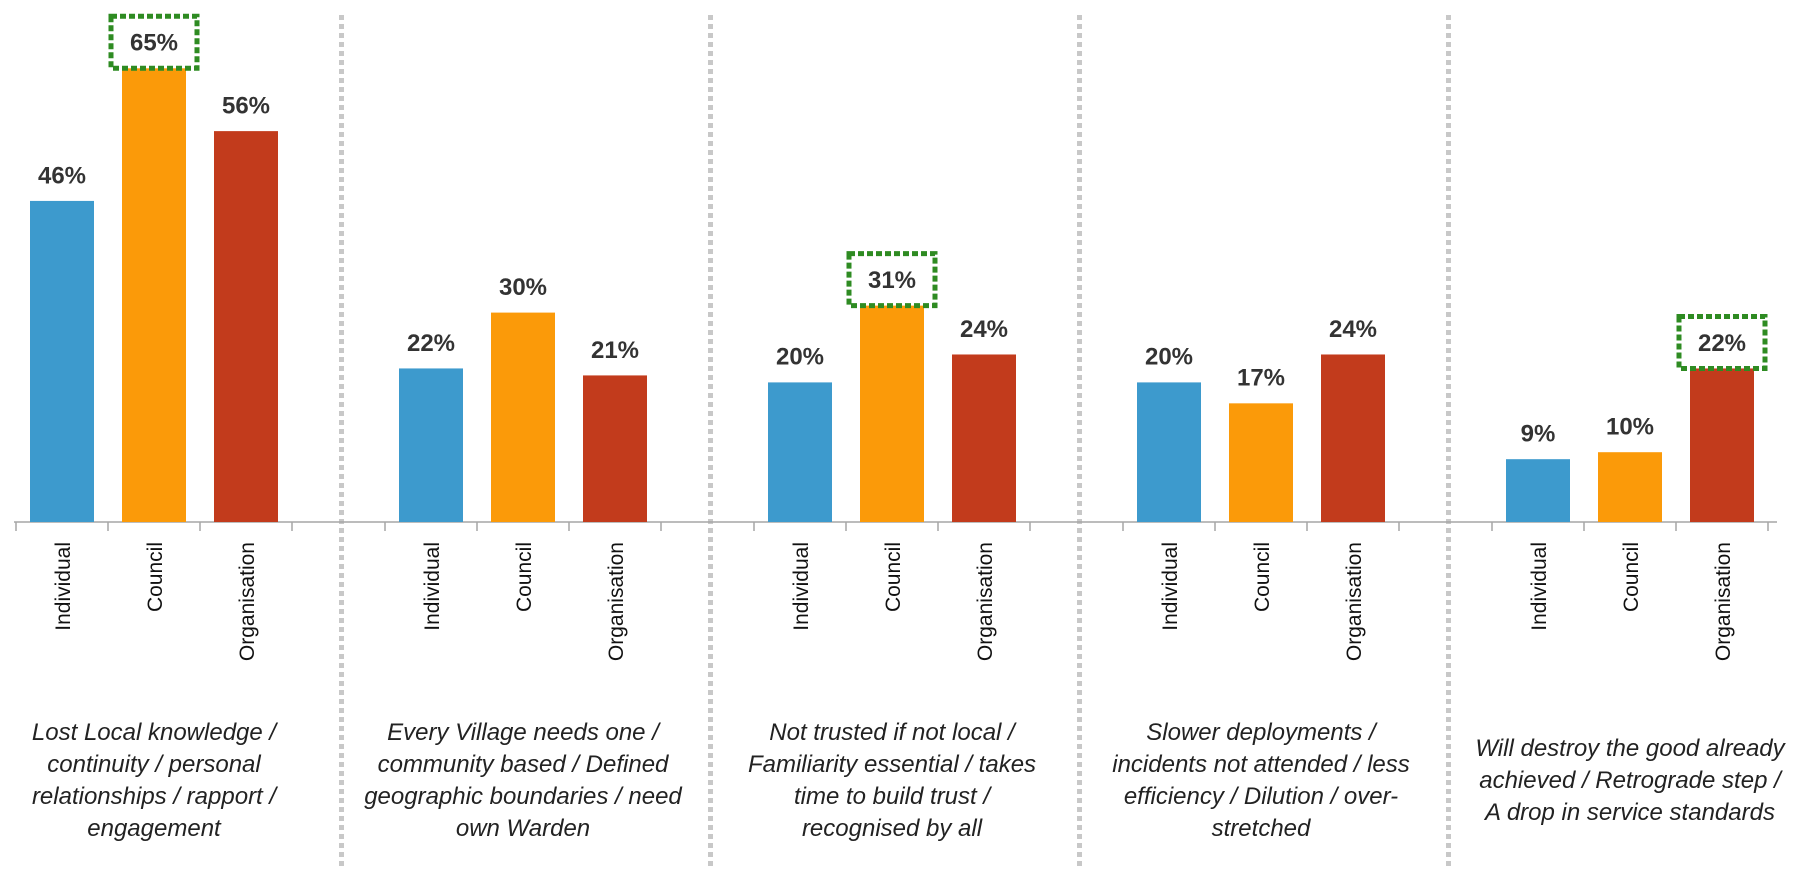 The image size is (1803, 869). What do you see at coordinates (1630, 427) in the screenshot?
I see `value-label: 10%` at bounding box center [1630, 427].